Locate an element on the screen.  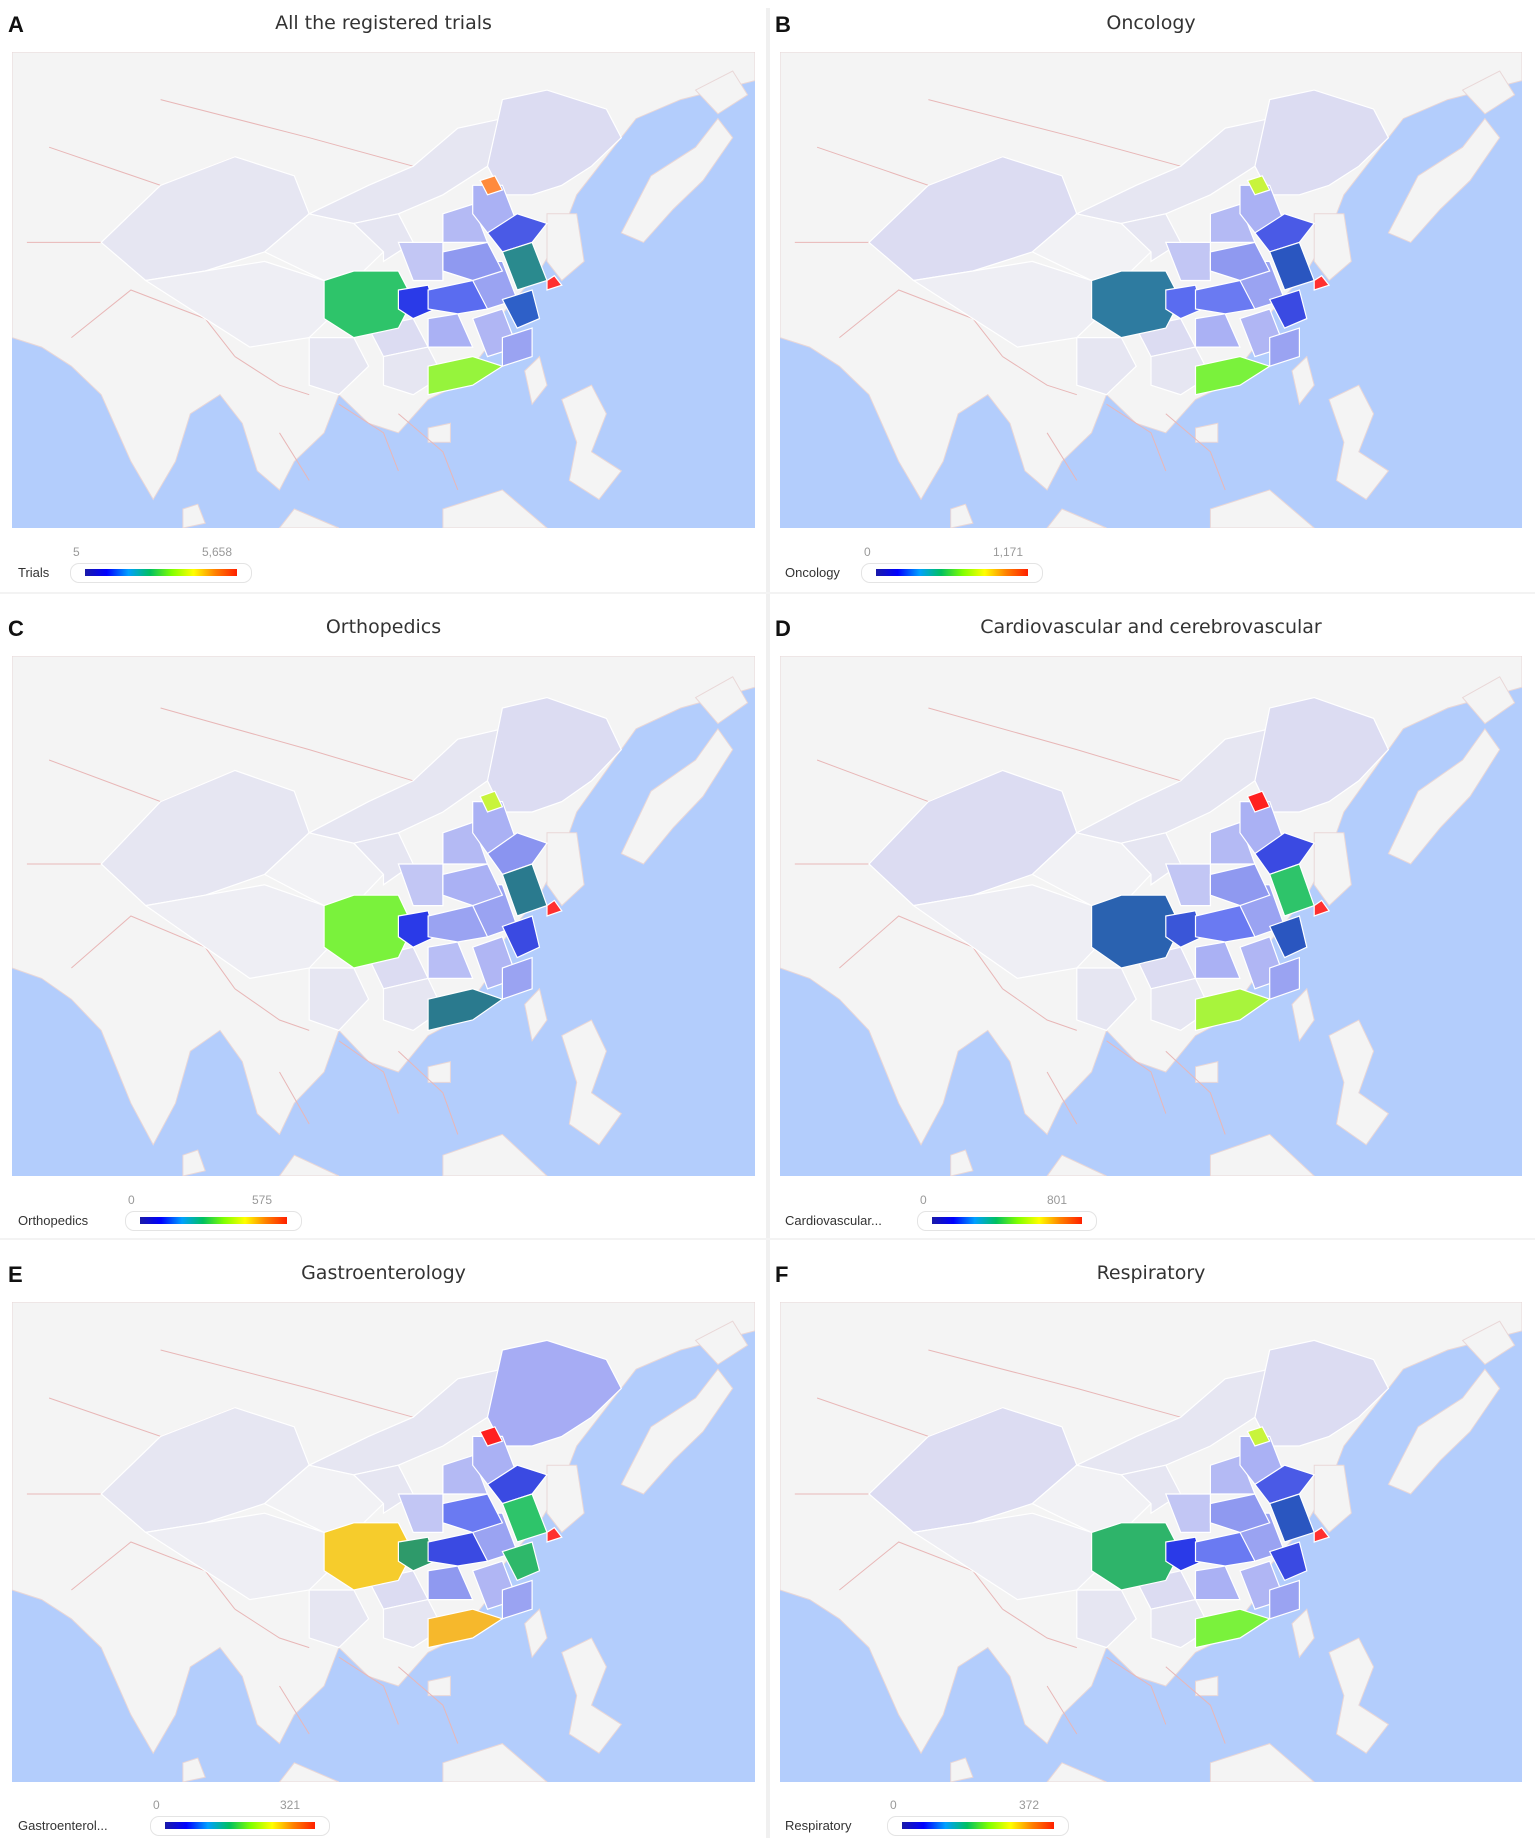
land-taiwan is located at coordinates (536, 1015).